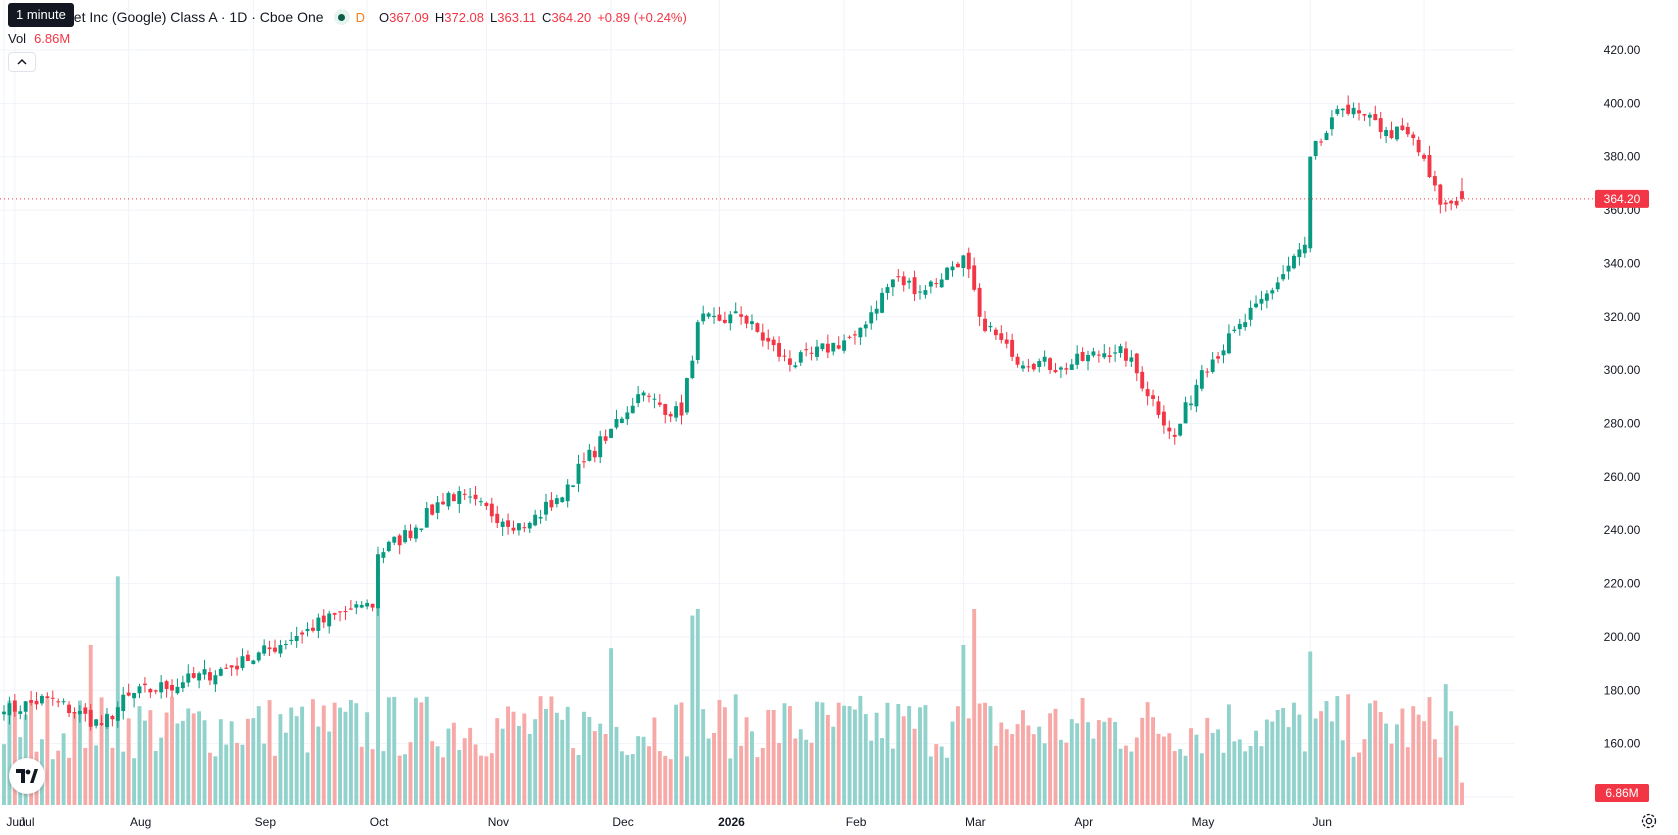  Describe the element at coordinates (517, 17) in the screenshot. I see `low-value: 363.11` at that location.